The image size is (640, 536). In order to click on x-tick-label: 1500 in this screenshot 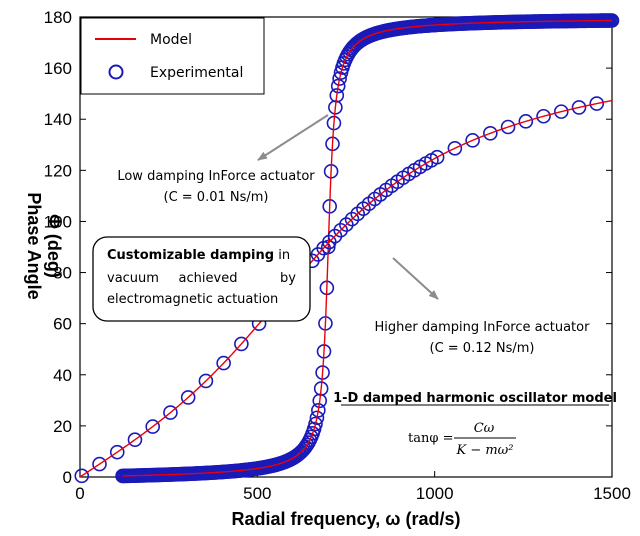, I will do `click(612, 493)`.